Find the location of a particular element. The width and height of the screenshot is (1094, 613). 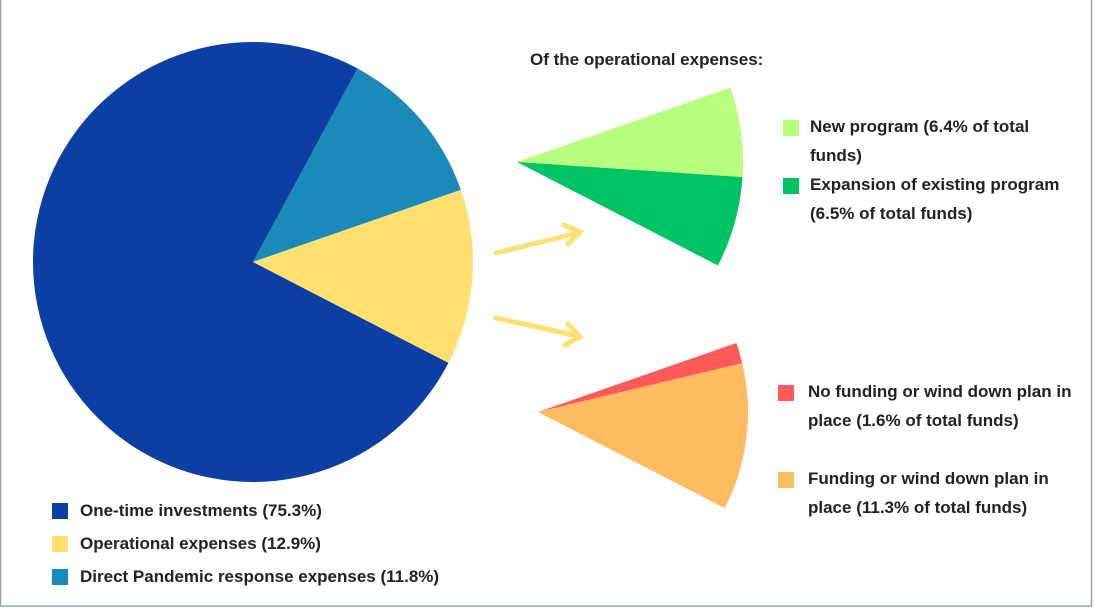

legend-label: One-time investments (75.3%) is located at coordinates (201, 510).